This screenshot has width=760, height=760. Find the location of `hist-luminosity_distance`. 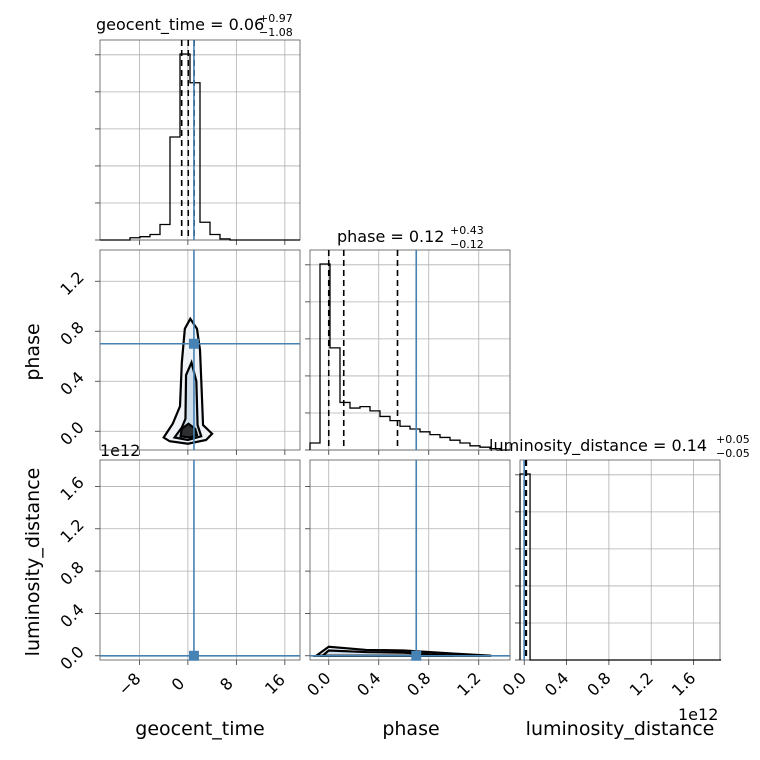

hist-luminosity_distance is located at coordinates (620, 567).